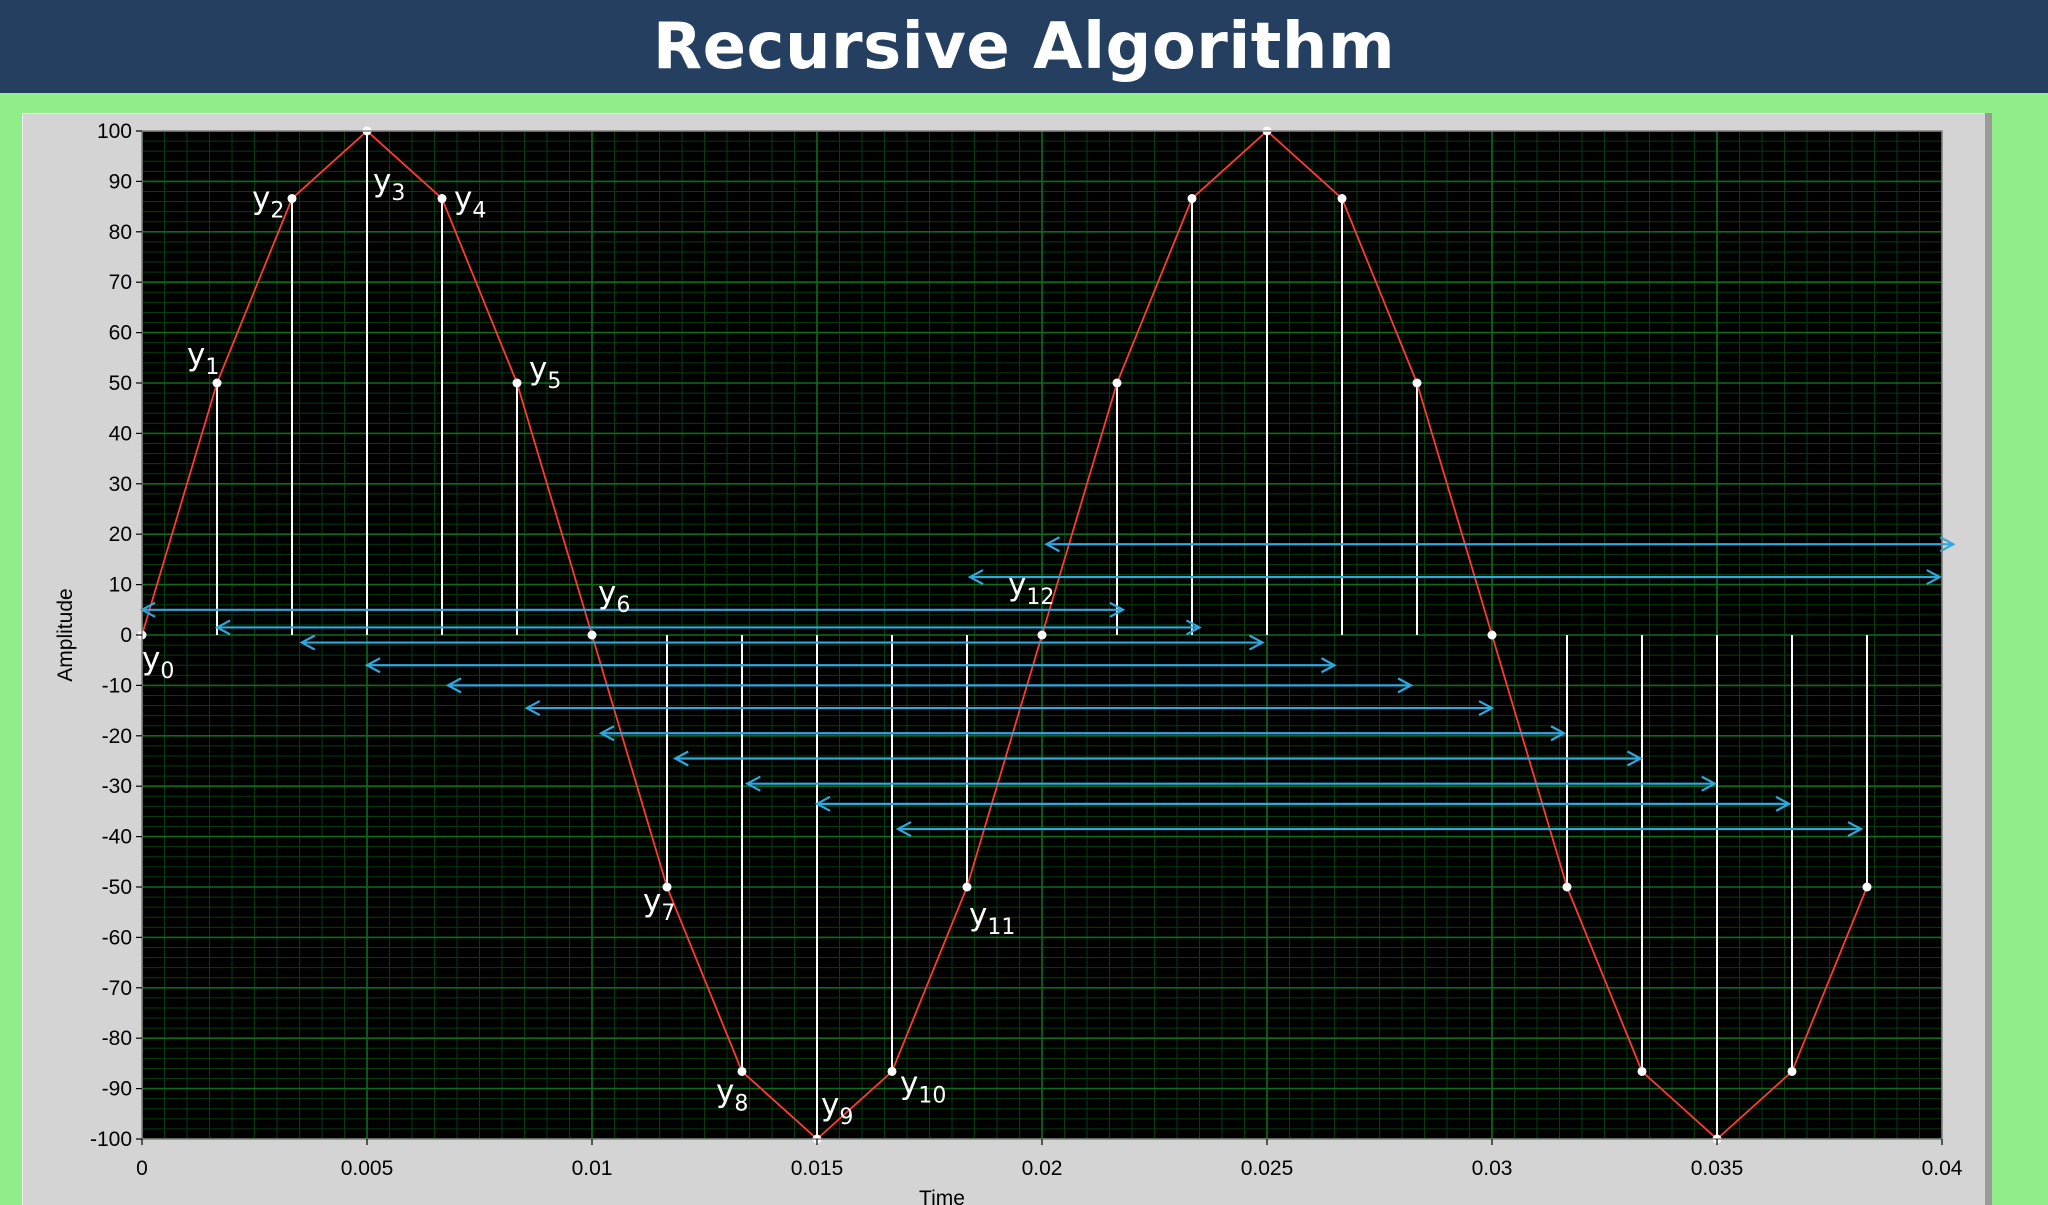 The image size is (2048, 1205). Describe the element at coordinates (111, 1139) in the screenshot. I see `y-tick-label: -100` at that location.